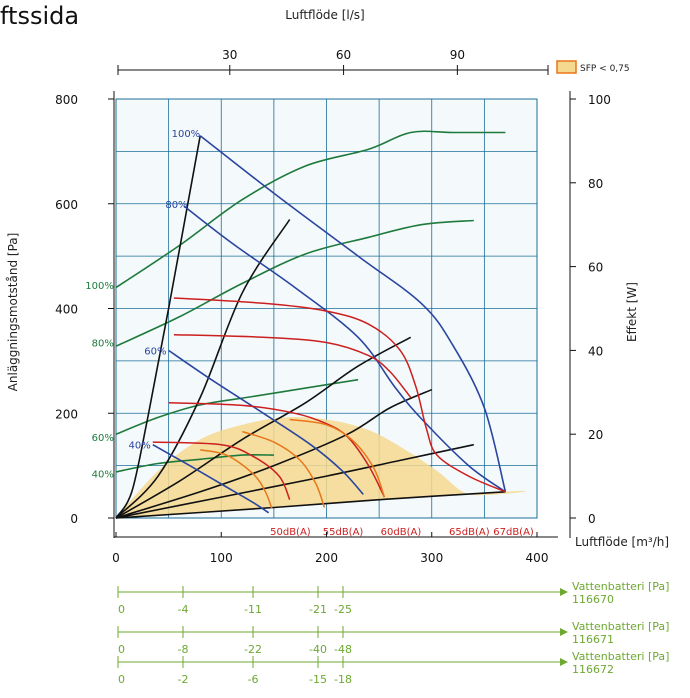  Describe the element at coordinates (593, 669) in the screenshot. I see `water-battery-model: 116672` at that location.